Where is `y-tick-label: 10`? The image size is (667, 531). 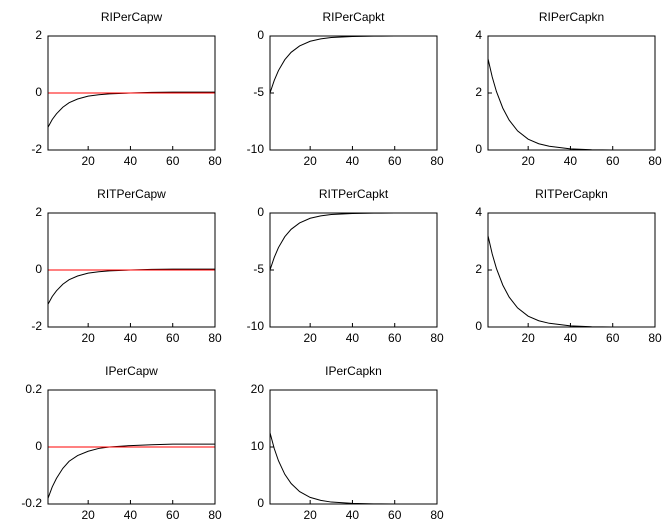
y-tick-label: 10 is located at coordinates (258, 446).